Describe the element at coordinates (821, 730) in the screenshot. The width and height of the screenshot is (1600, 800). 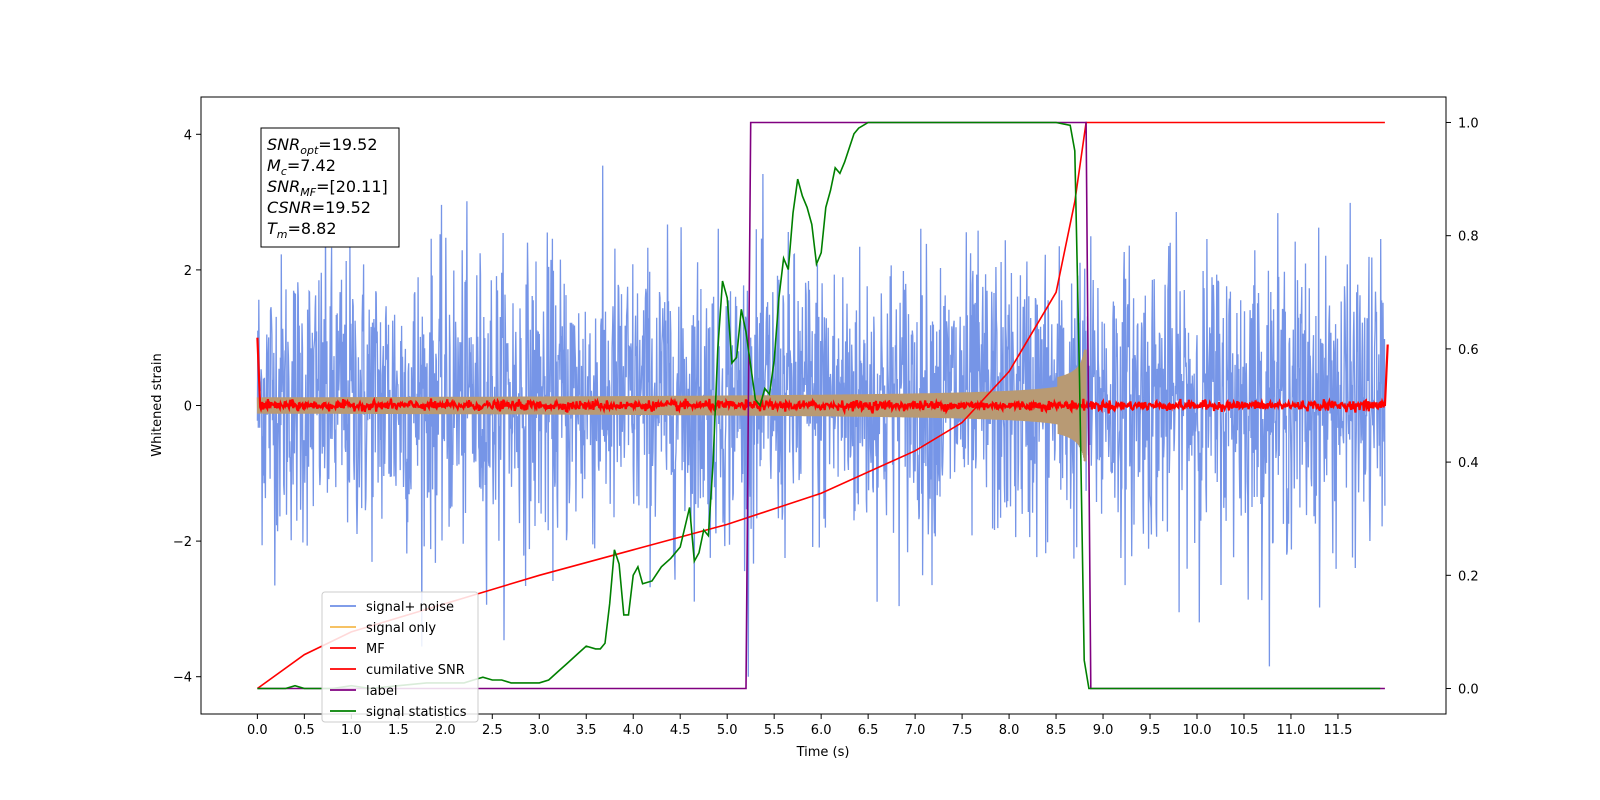
I see `x-tick-label: 6.0` at that location.